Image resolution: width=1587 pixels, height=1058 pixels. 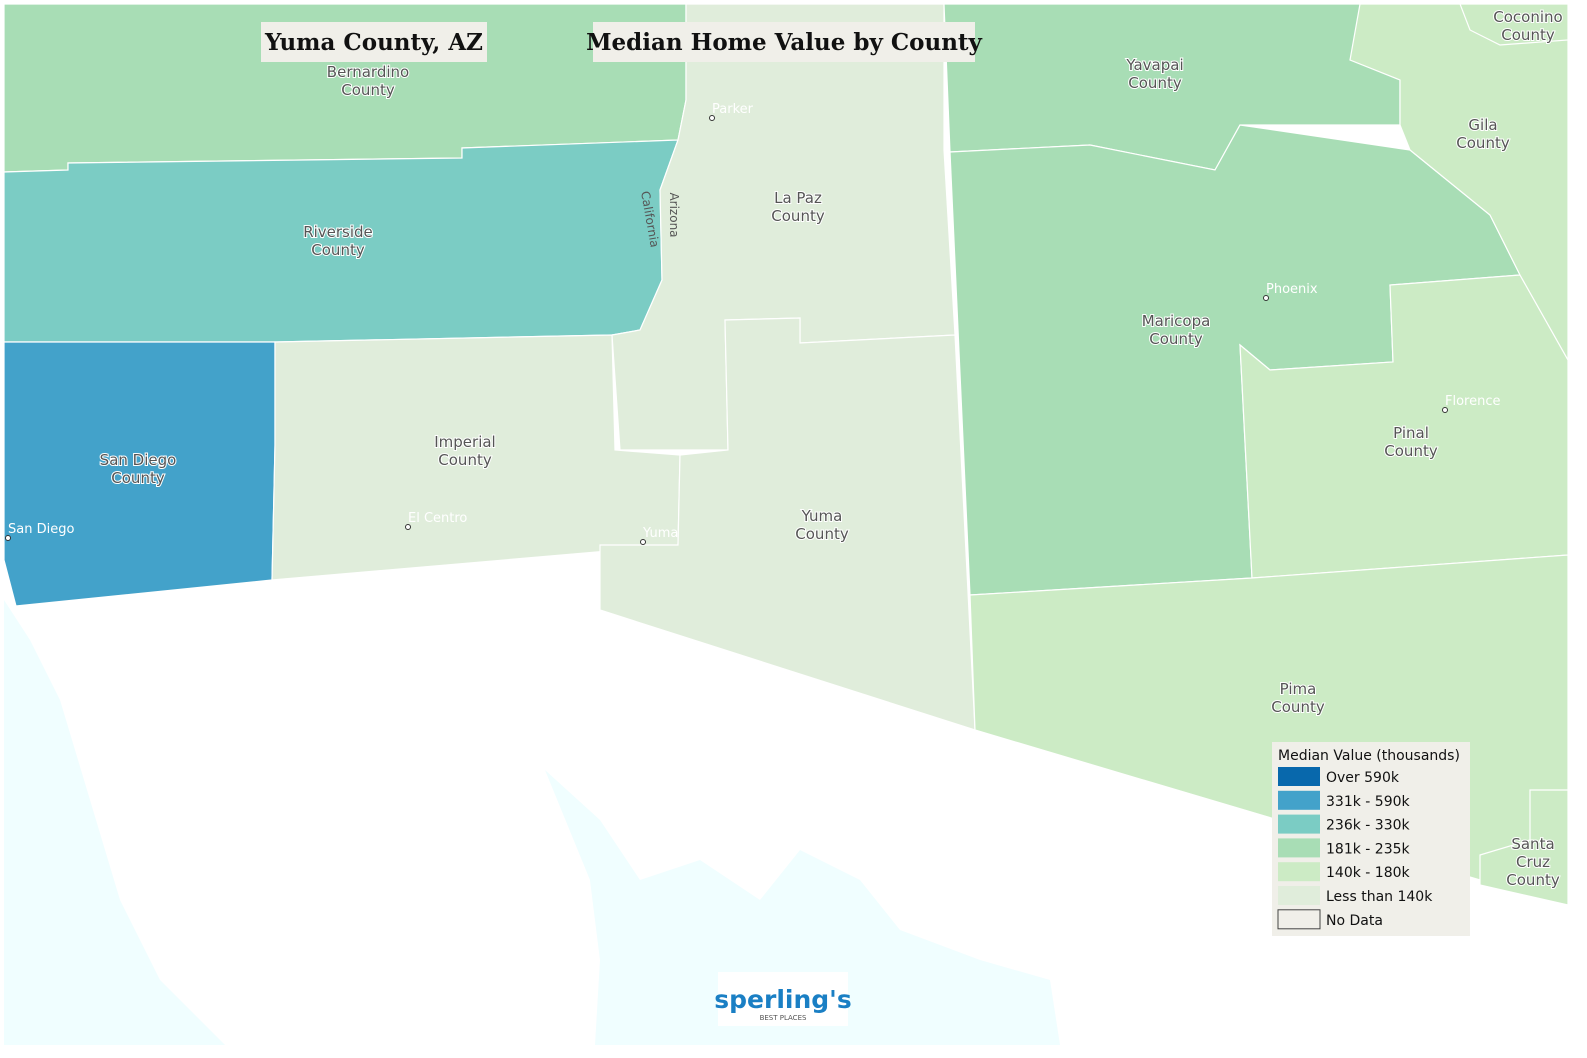 What do you see at coordinates (1411, 433) in the screenshot?
I see `county-label-line: Pinal` at bounding box center [1411, 433].